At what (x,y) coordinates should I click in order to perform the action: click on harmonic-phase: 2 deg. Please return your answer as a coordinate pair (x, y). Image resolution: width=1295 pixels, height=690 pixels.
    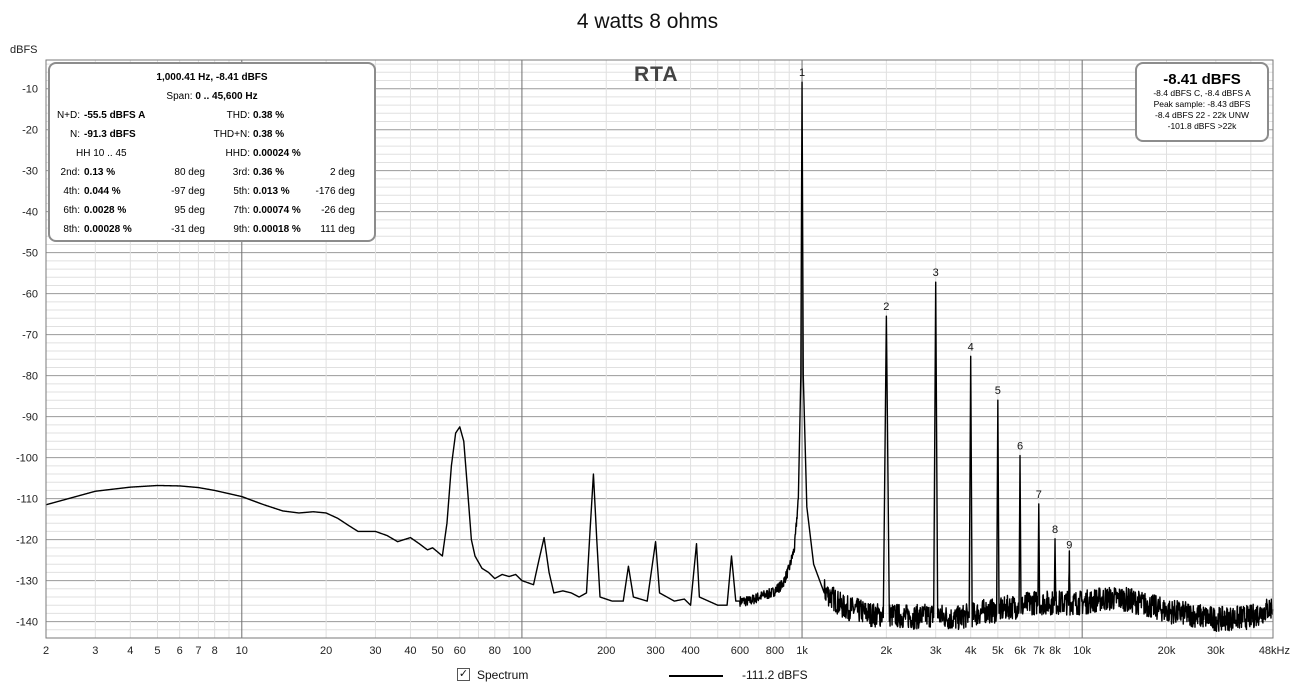
    Looking at the image, I should click on (342, 172).